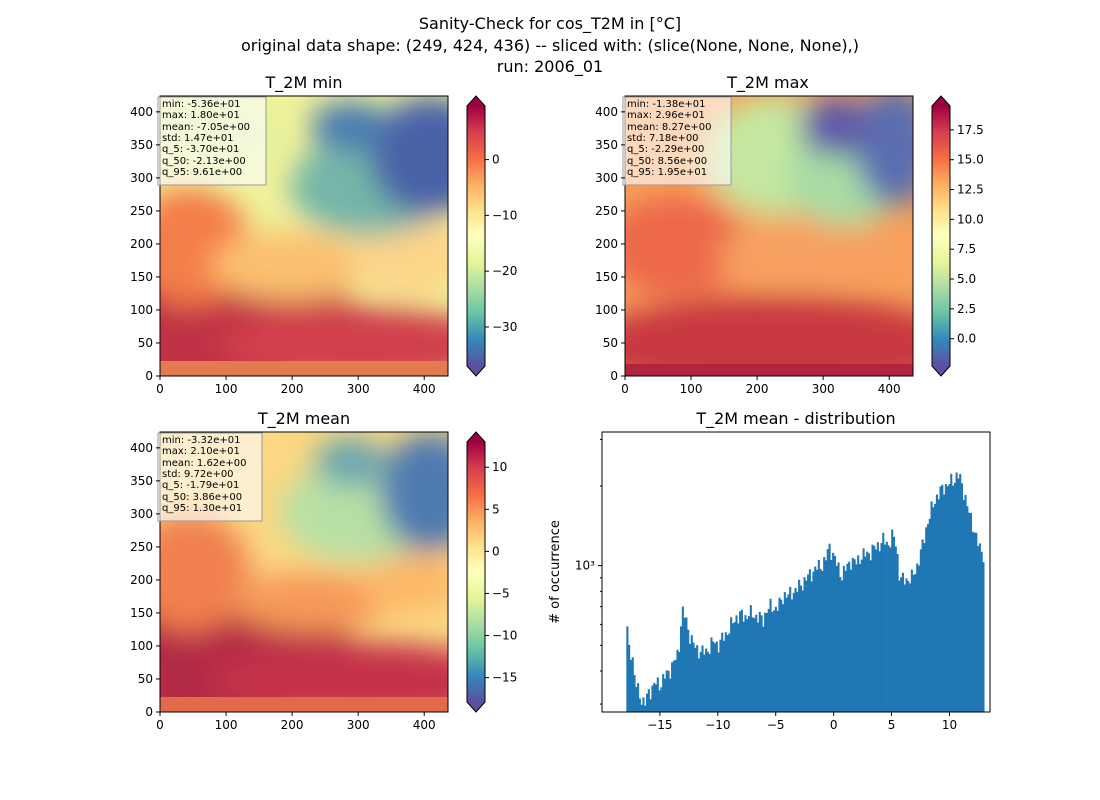 This screenshot has width=1100, height=800. I want to click on colorbar-tick-label: −10, so click(504, 215).